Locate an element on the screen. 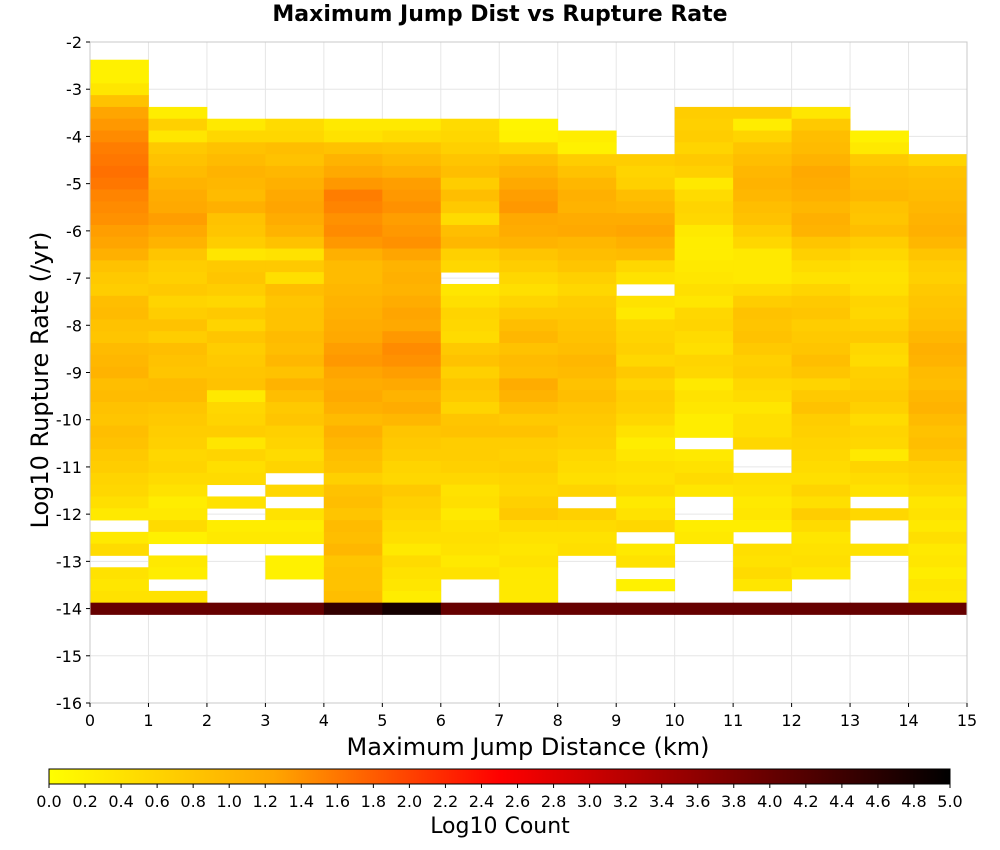 Image resolution: width=1000 pixels, height=850 pixels. colorbar-tick-label: 2.4 is located at coordinates (481, 801).